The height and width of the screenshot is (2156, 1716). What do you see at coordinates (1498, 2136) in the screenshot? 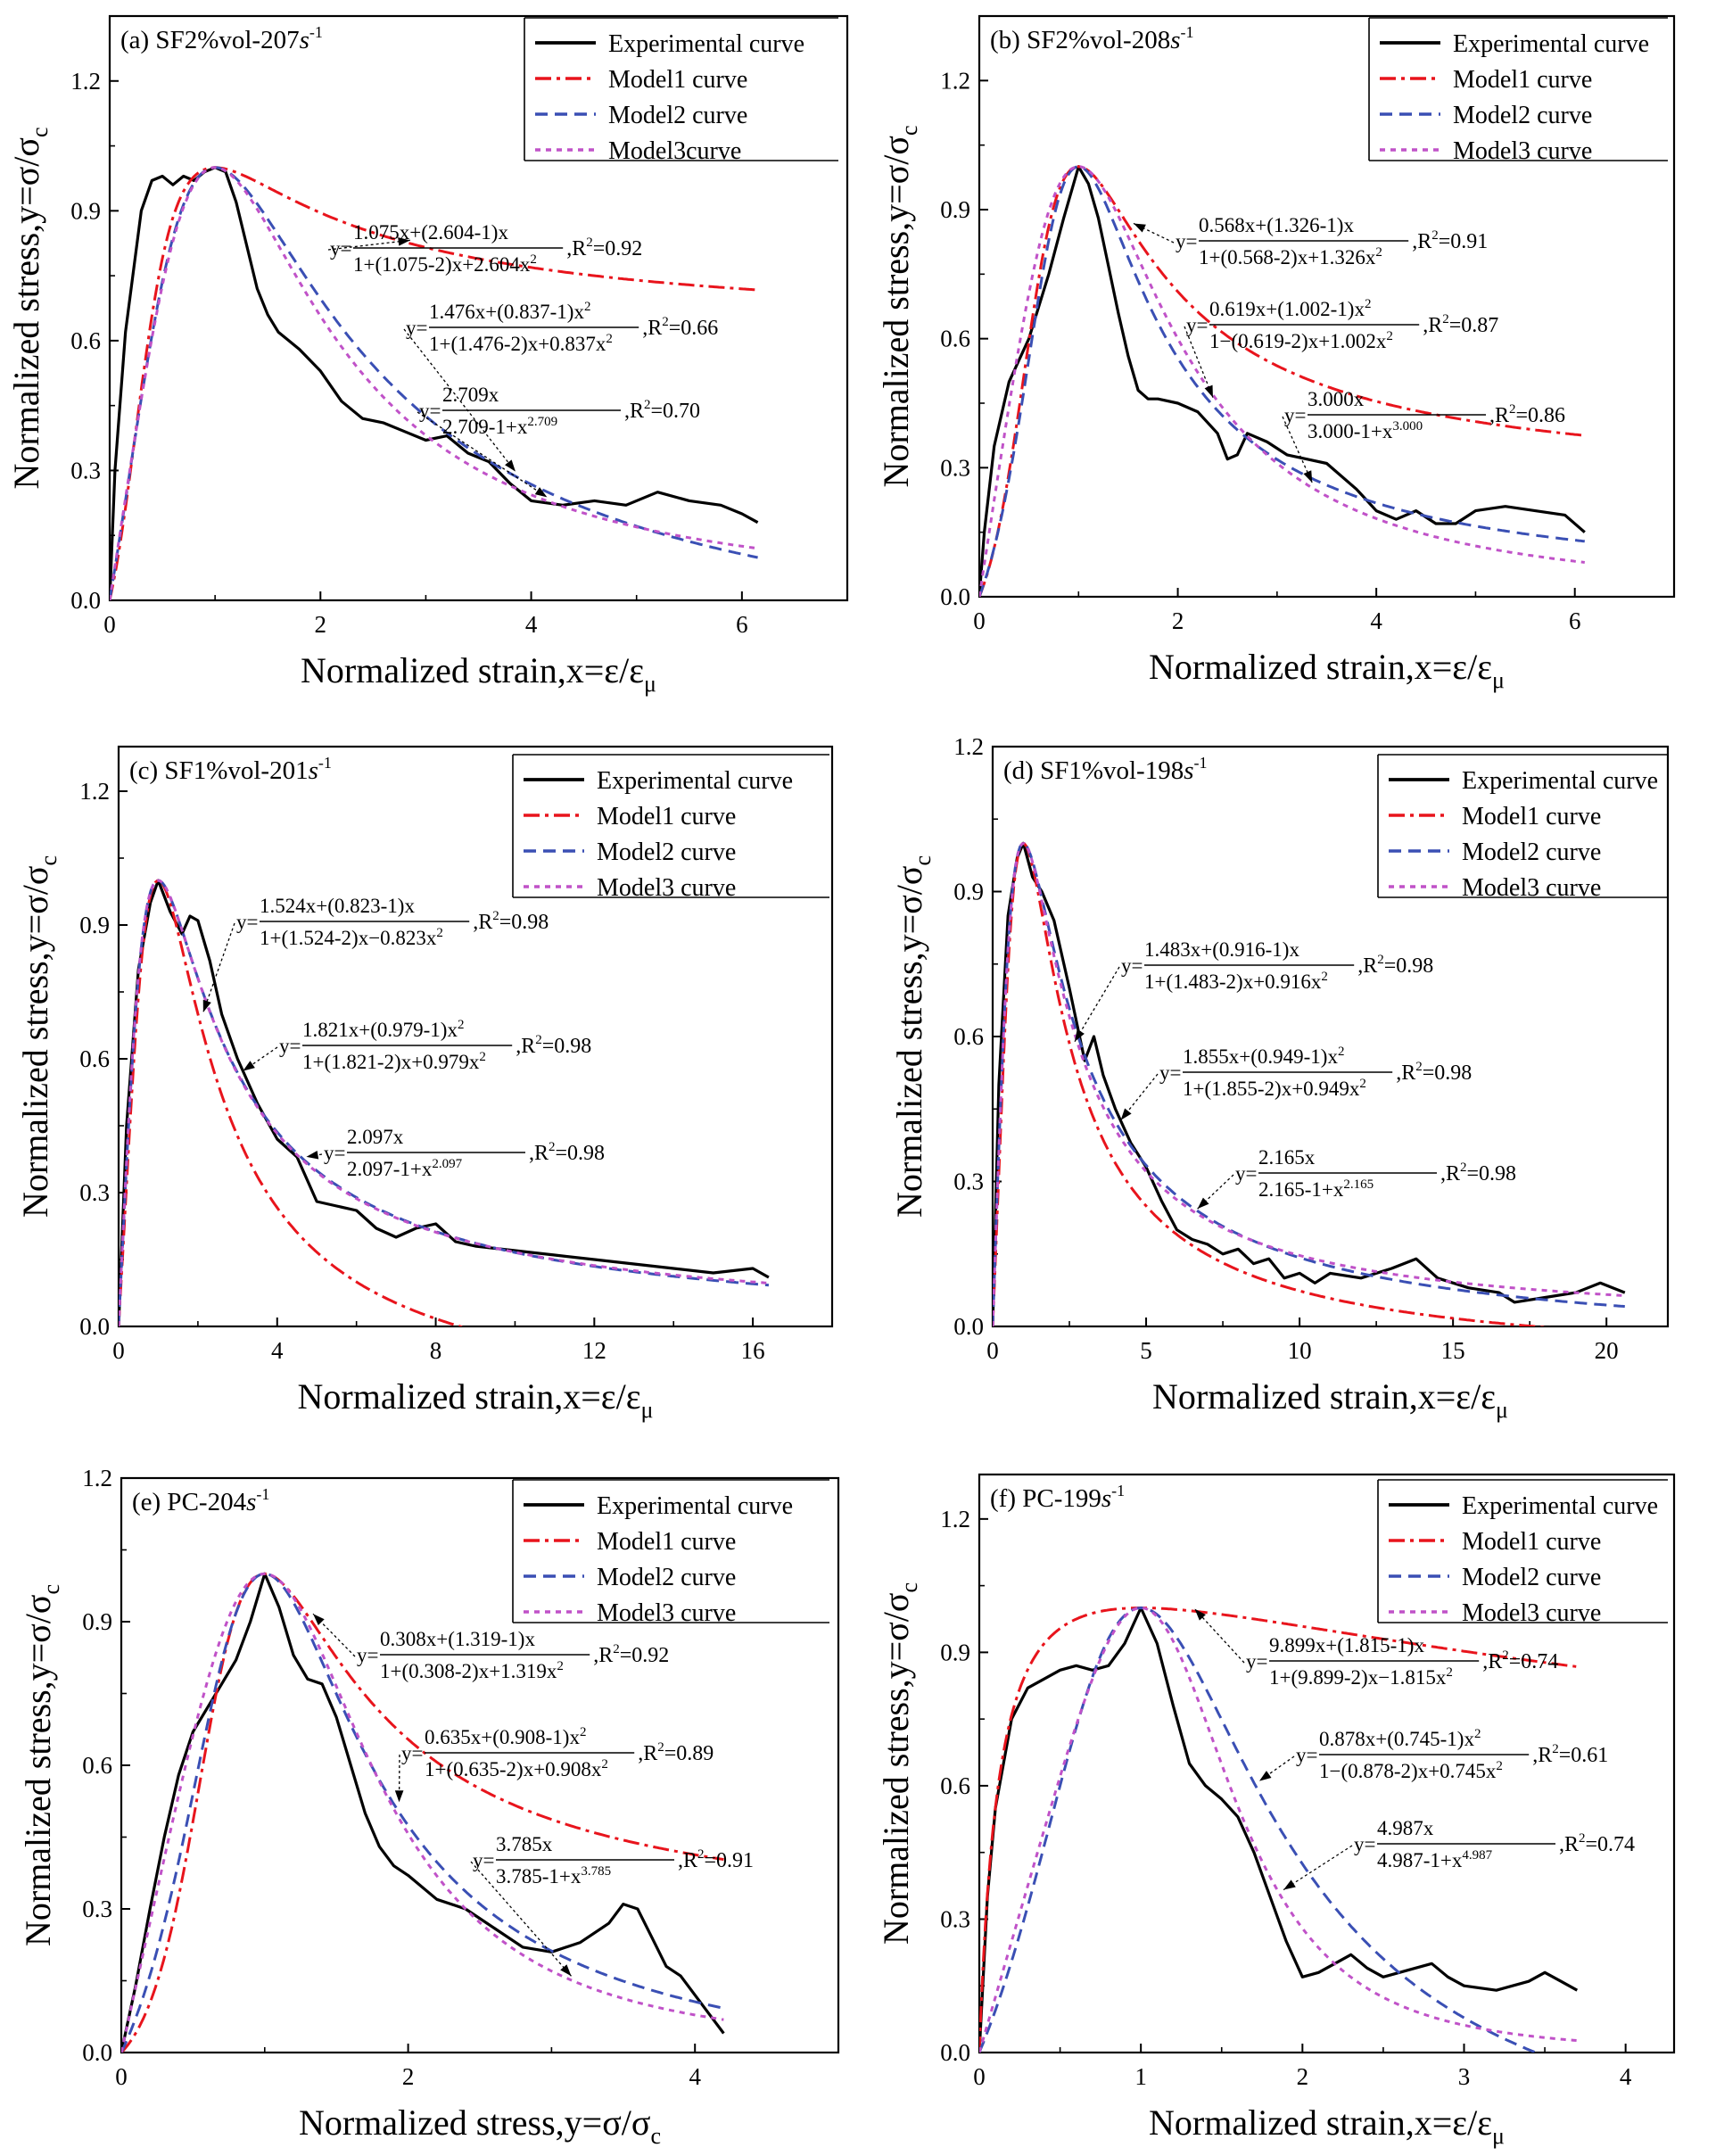
I see `x-axis-label-subscript: μ` at bounding box center [1498, 2136].